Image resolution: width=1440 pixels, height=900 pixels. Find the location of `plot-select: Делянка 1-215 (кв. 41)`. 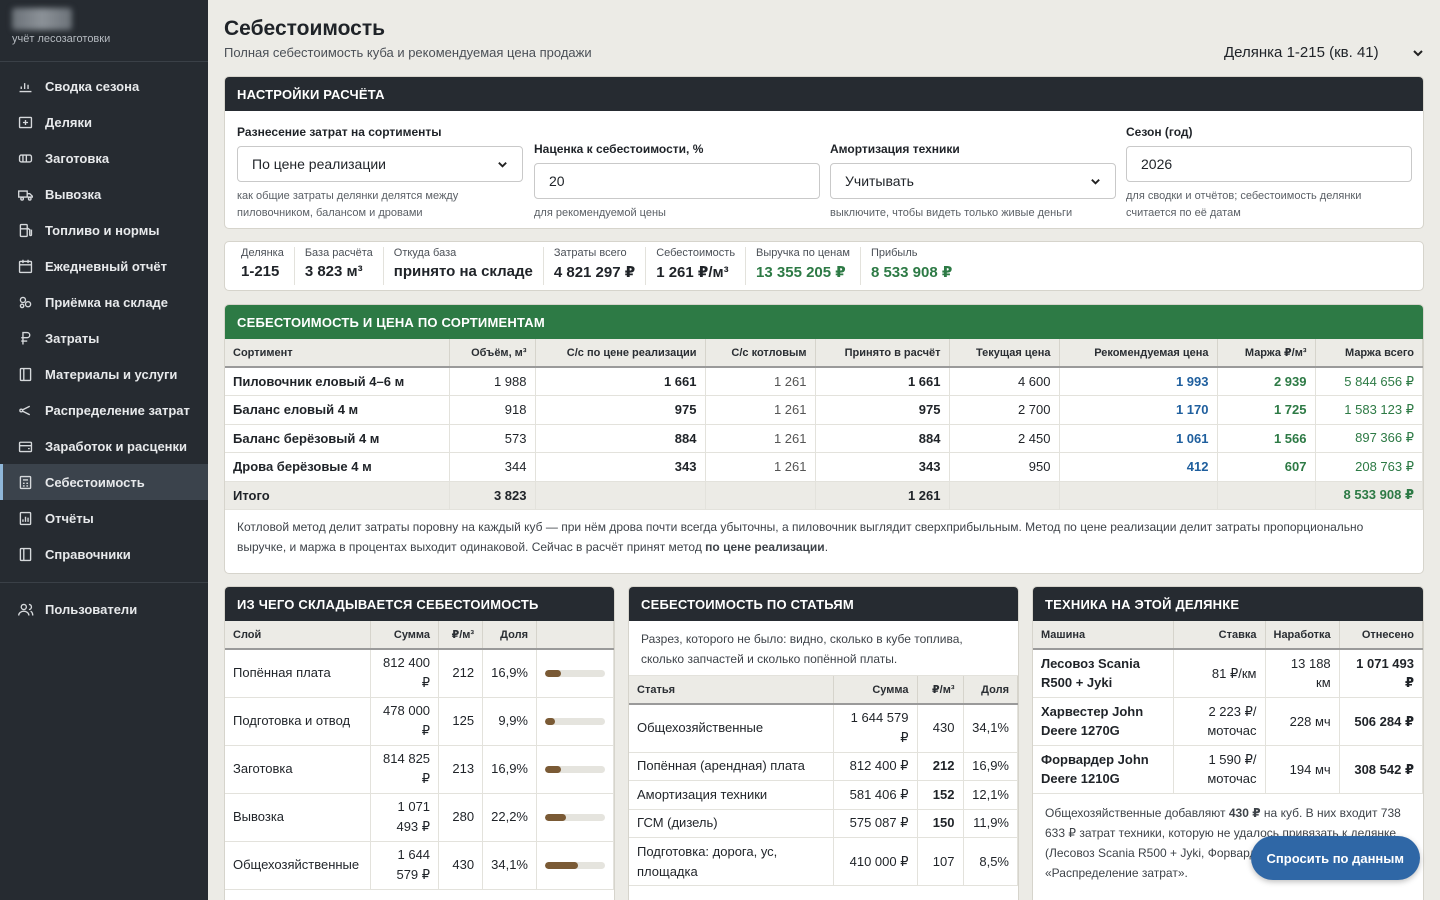

plot-select: Делянка 1-215 (кв. 41) is located at coordinates (1324, 52).